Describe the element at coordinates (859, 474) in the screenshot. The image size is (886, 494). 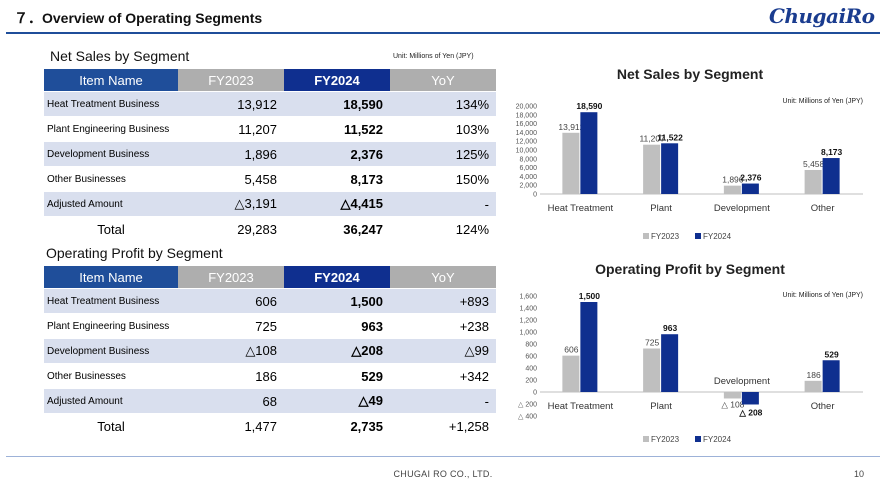
I see `page-number: 10` at that location.